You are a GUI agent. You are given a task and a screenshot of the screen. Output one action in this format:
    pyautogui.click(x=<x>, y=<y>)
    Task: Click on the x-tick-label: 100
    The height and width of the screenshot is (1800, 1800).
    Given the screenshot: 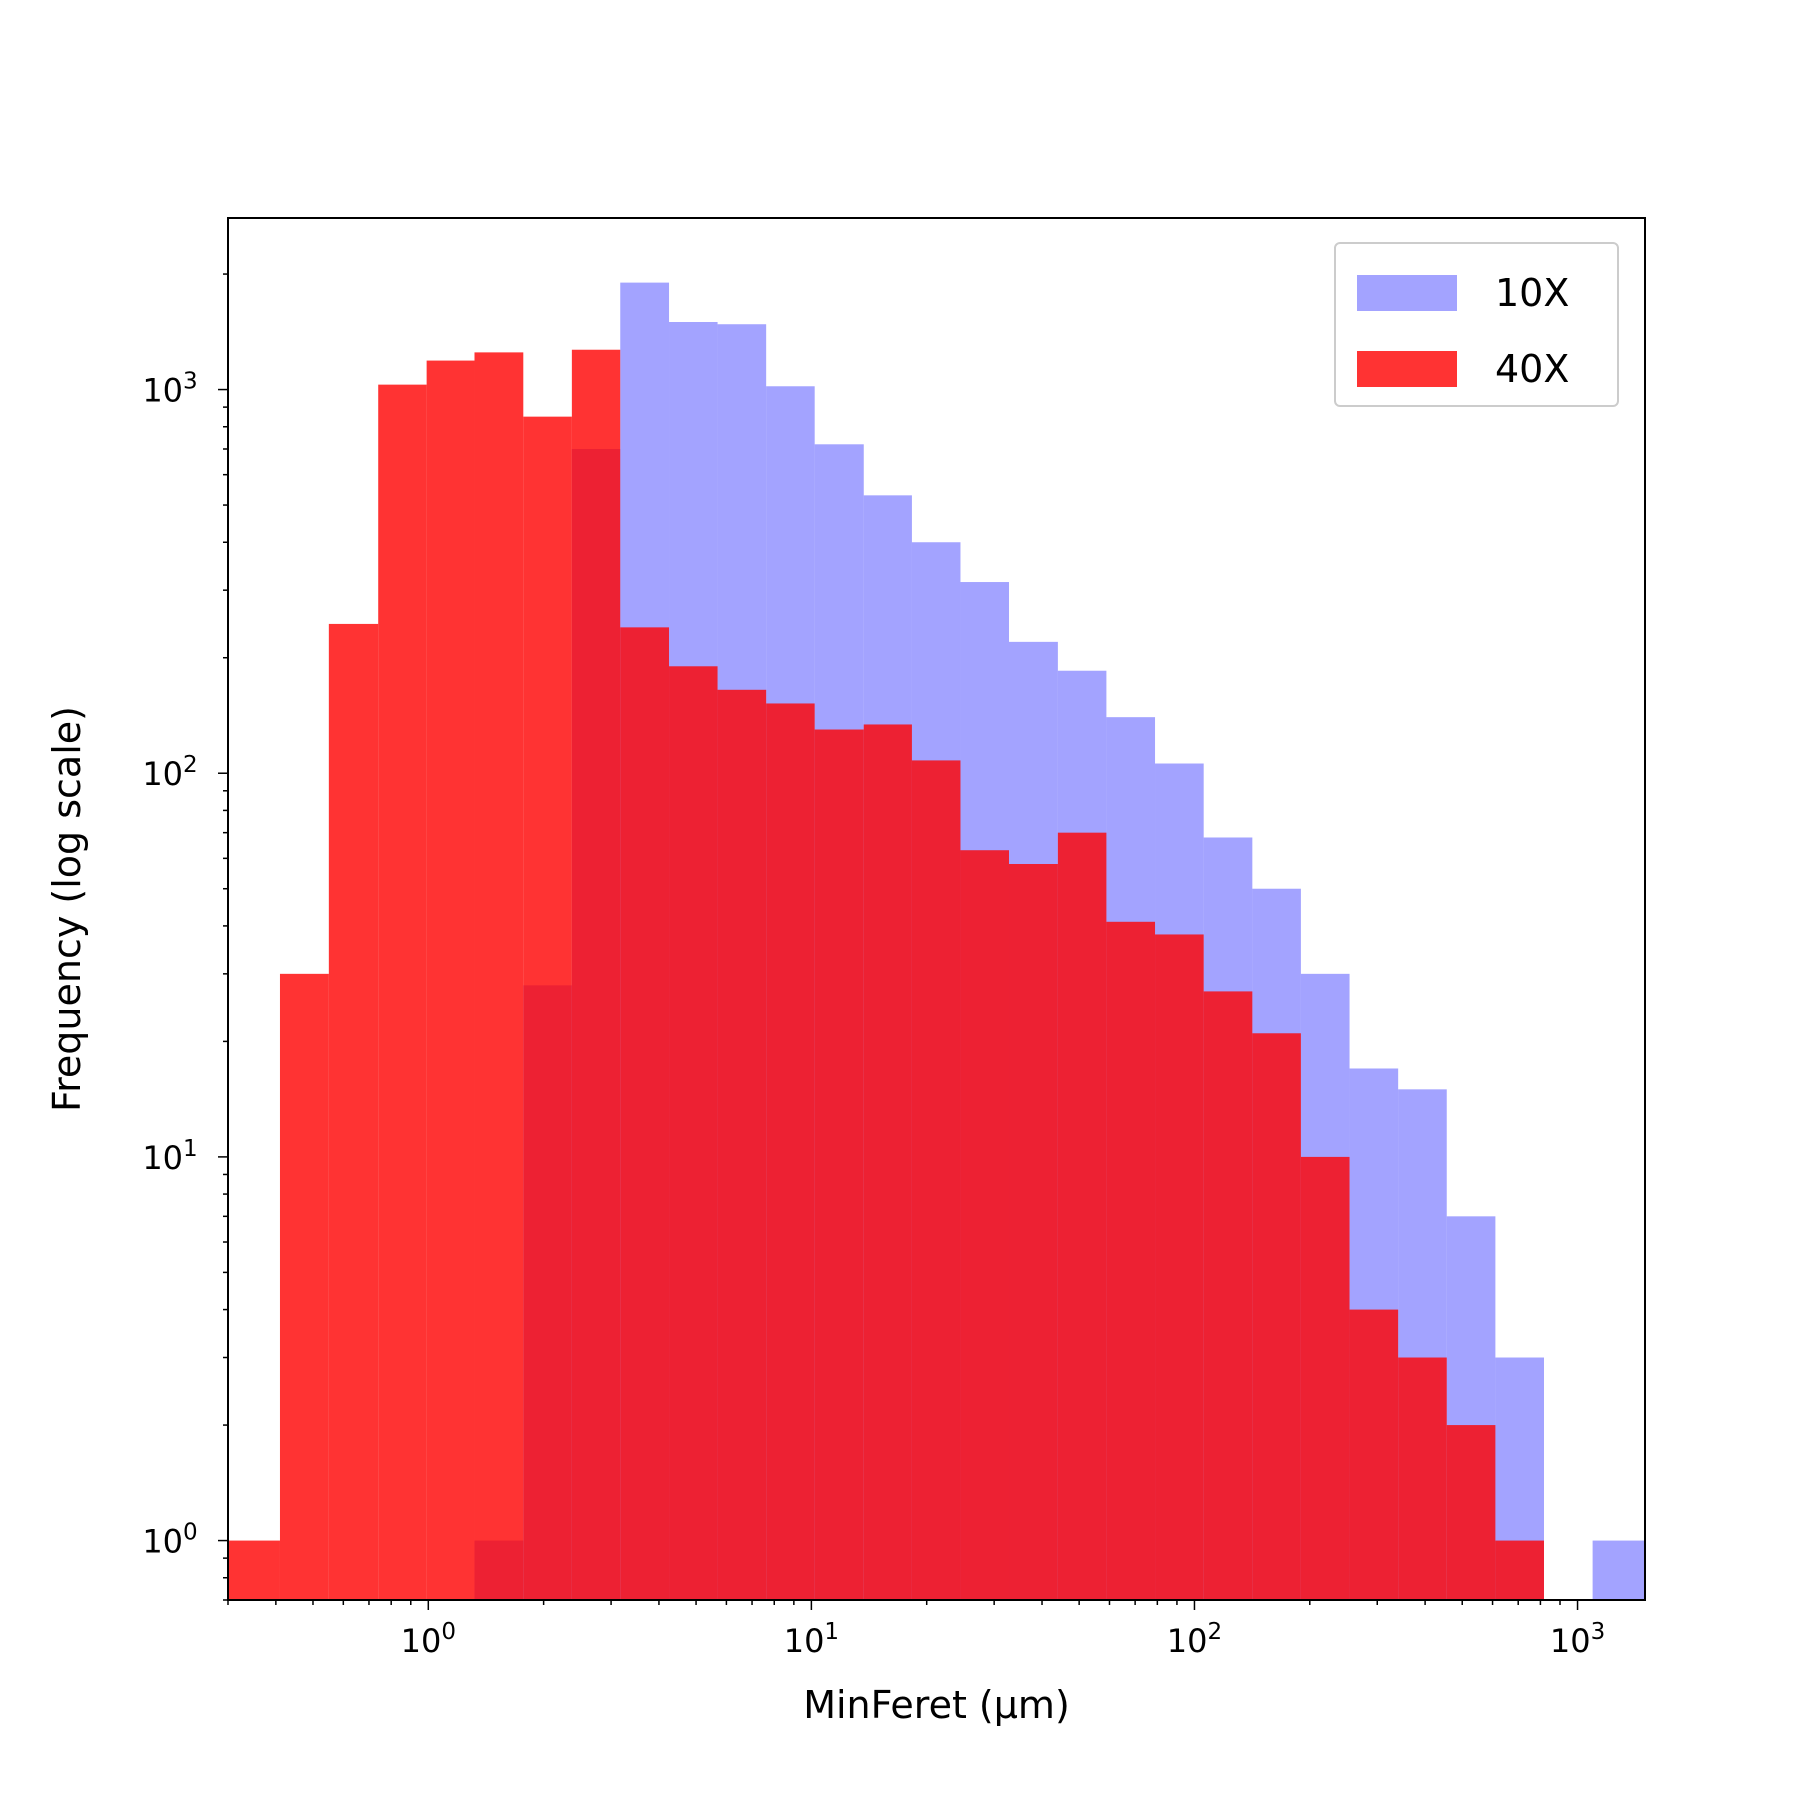 What is the action you would take?
    pyautogui.click(x=428, y=1639)
    